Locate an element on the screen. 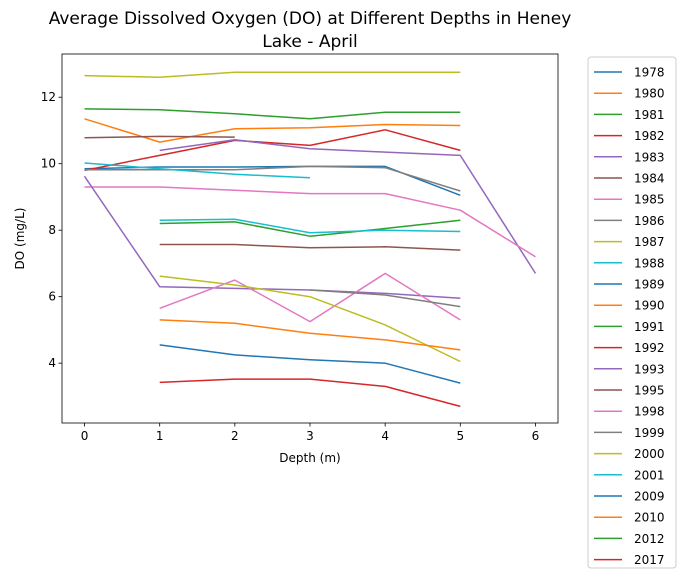 This screenshot has height=576, width=684. y-tick-label: 8 is located at coordinates (52, 230).